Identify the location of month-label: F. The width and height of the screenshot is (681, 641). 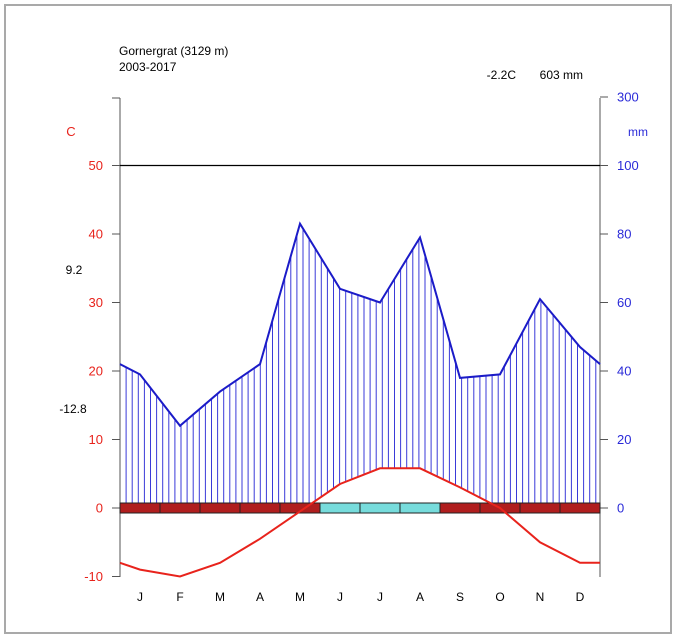
(179, 597).